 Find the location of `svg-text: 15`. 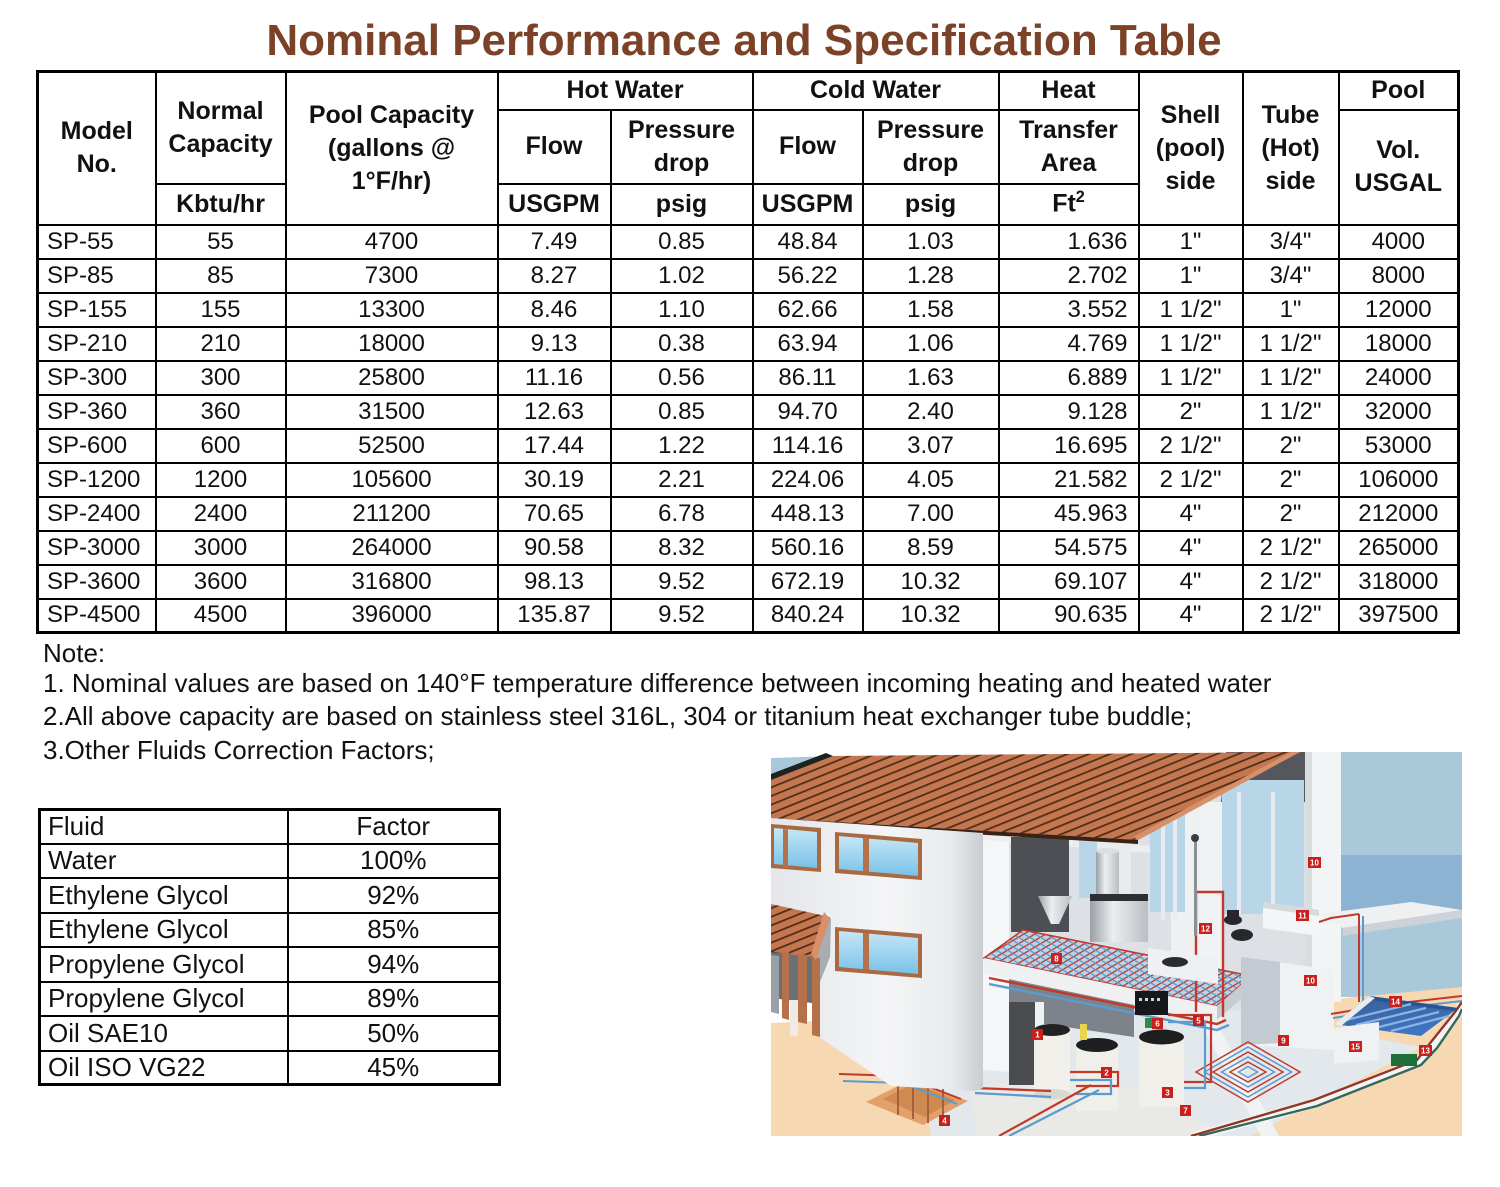

svg-text: 15 is located at coordinates (1355, 1047).